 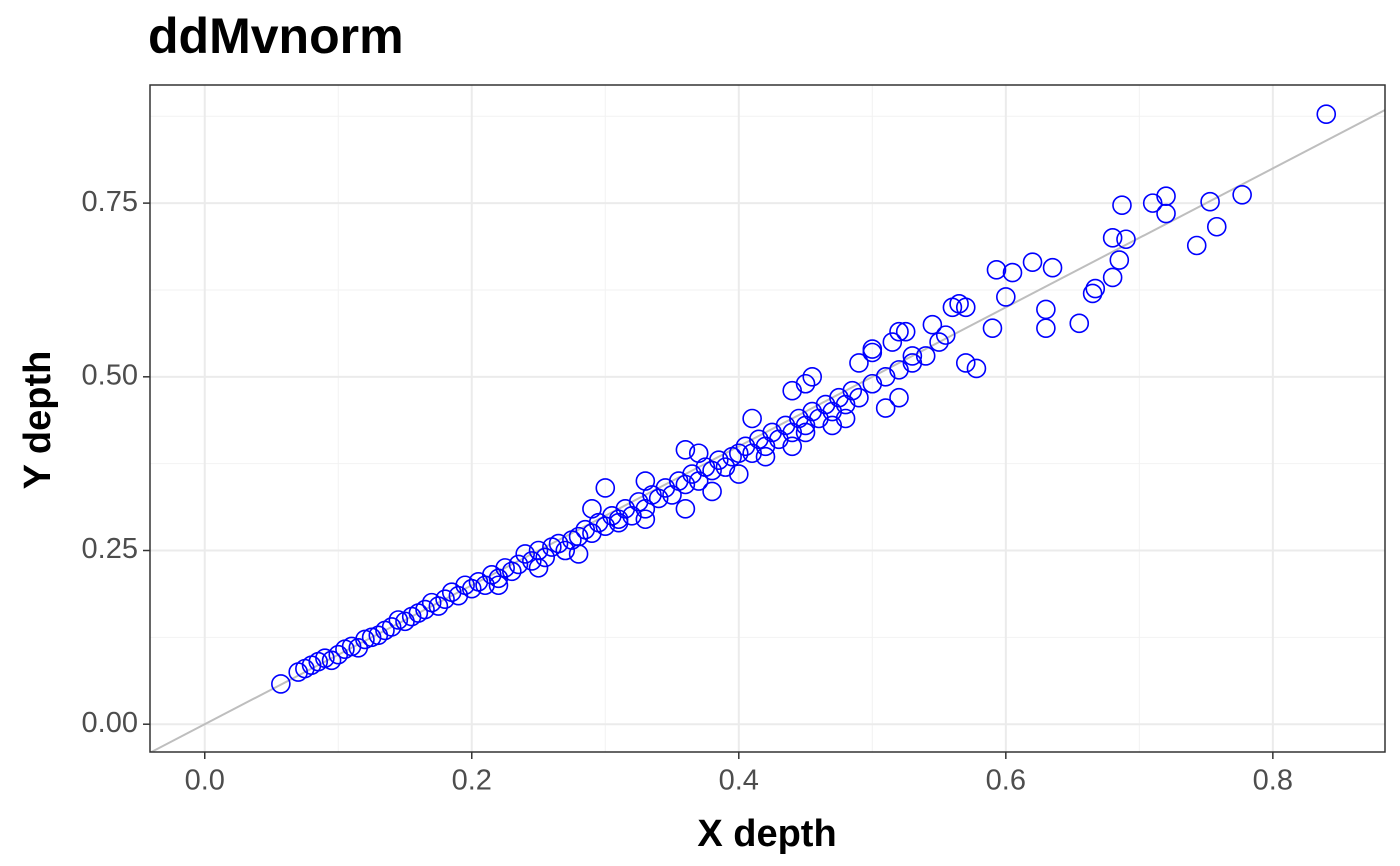 What do you see at coordinates (205, 781) in the screenshot?
I see `x-tick-label: 0.0` at bounding box center [205, 781].